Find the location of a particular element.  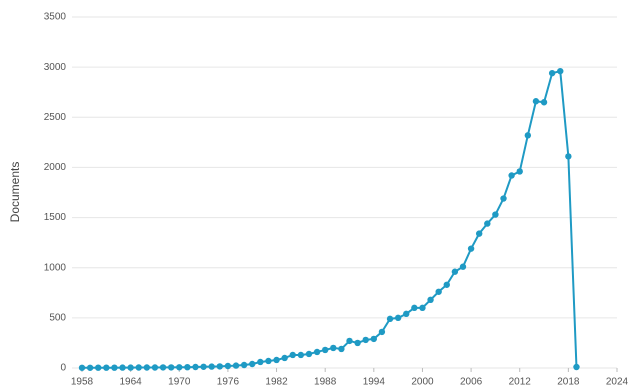

x-tick-label: 1994 is located at coordinates (374, 382).